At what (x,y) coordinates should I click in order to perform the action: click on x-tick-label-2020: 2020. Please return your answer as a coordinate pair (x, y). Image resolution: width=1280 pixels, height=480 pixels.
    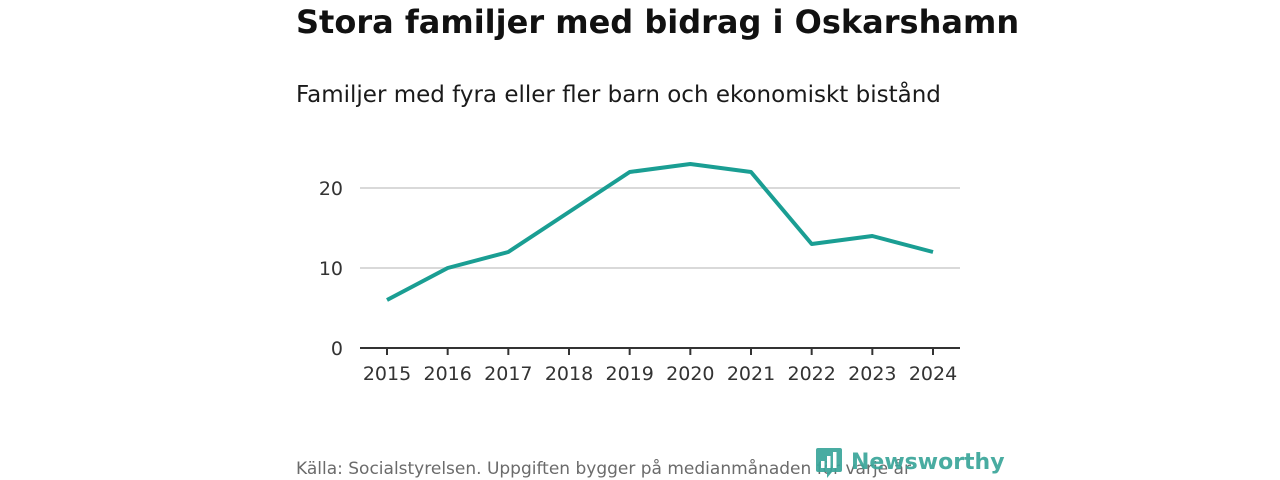
    Looking at the image, I should click on (690, 374).